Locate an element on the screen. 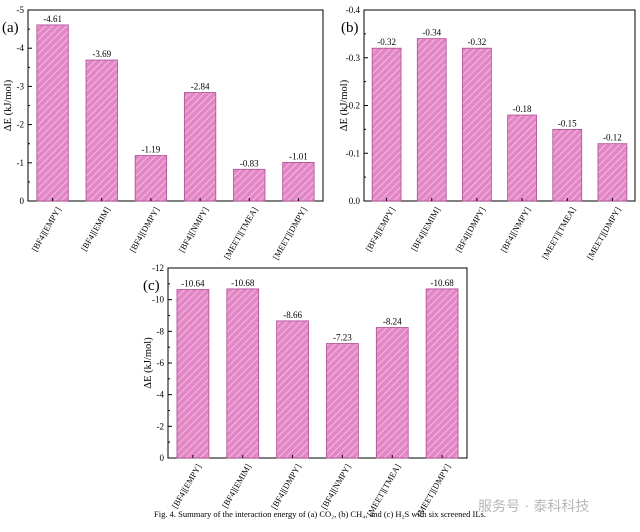 Image resolution: width=640 pixels, height=532 pixels. data-label: -0.83 is located at coordinates (249, 163).